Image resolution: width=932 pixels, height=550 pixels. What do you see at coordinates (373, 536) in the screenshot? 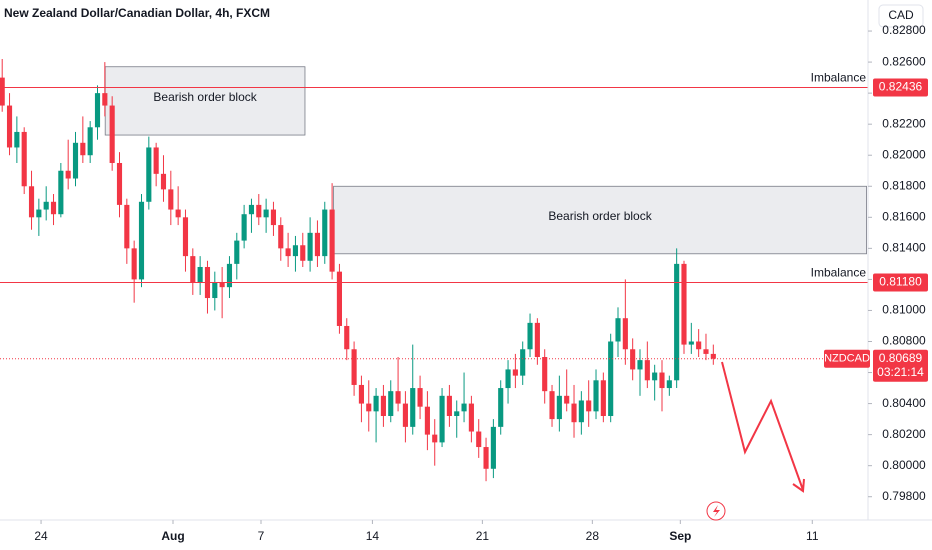
I see `x-tick-label: 14` at bounding box center [373, 536].